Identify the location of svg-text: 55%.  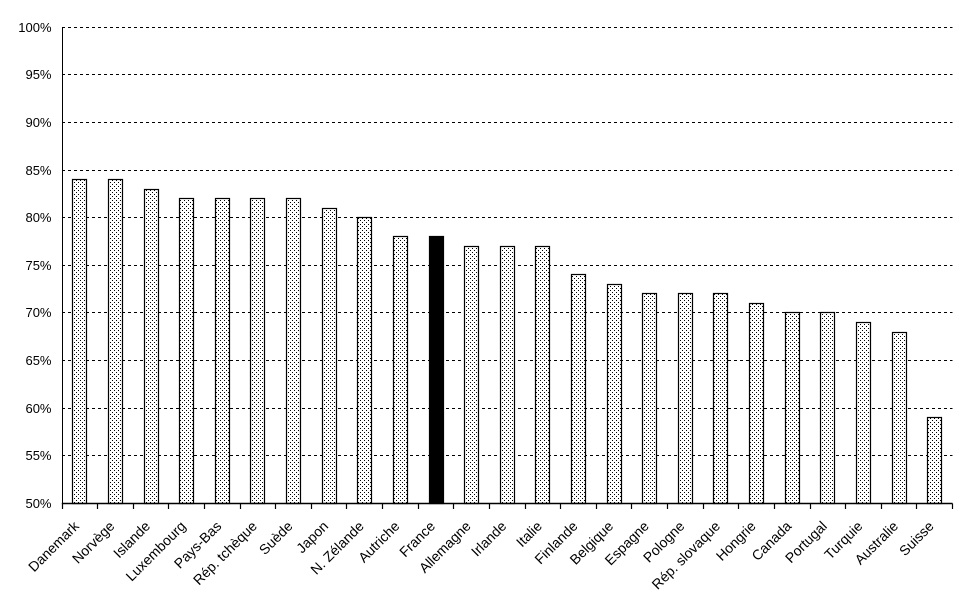
(38, 455).